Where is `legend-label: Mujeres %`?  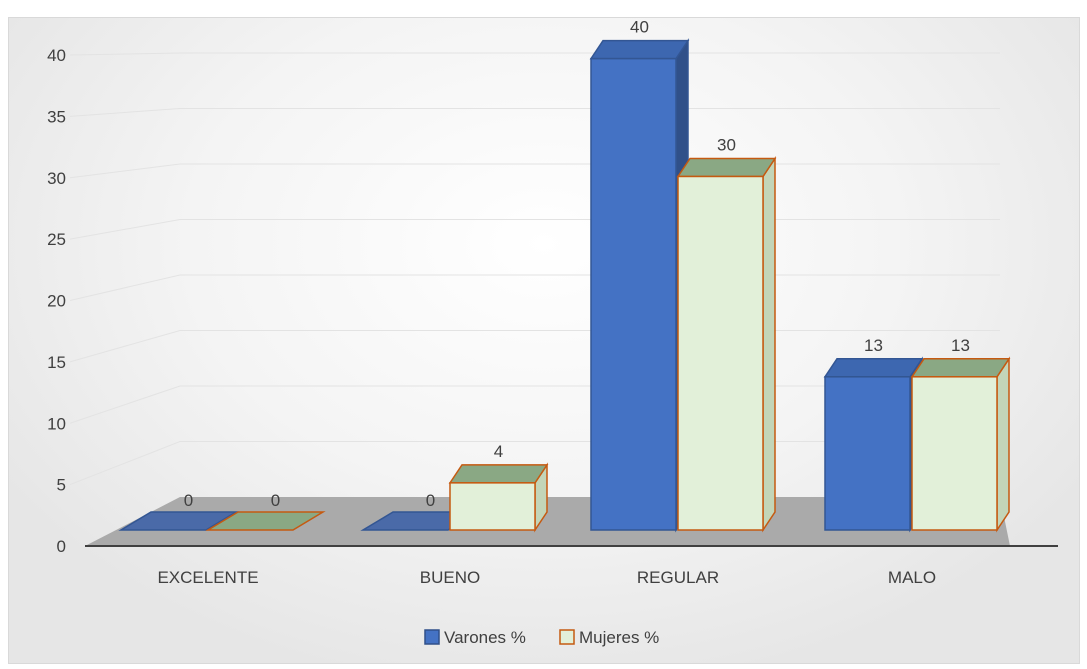
legend-label: Mujeres % is located at coordinates (619, 637).